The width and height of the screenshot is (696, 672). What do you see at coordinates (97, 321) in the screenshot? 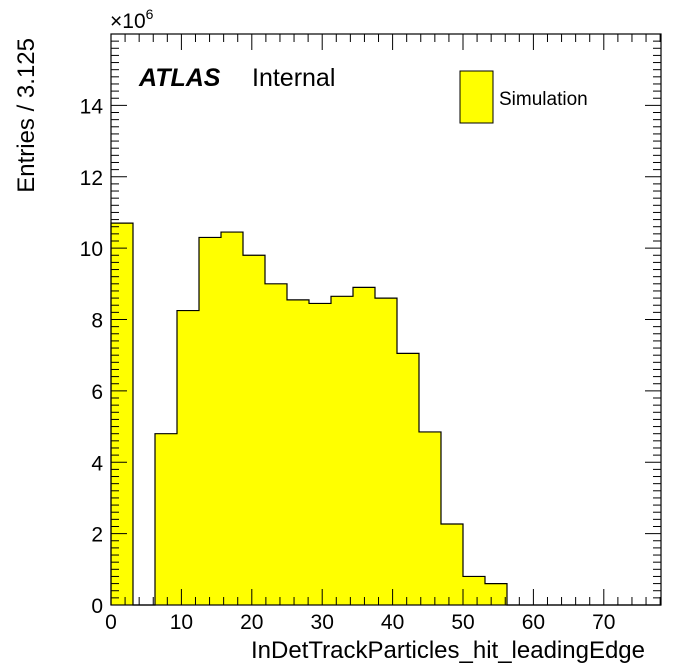
I see `y-tick-label: 8` at bounding box center [97, 321].